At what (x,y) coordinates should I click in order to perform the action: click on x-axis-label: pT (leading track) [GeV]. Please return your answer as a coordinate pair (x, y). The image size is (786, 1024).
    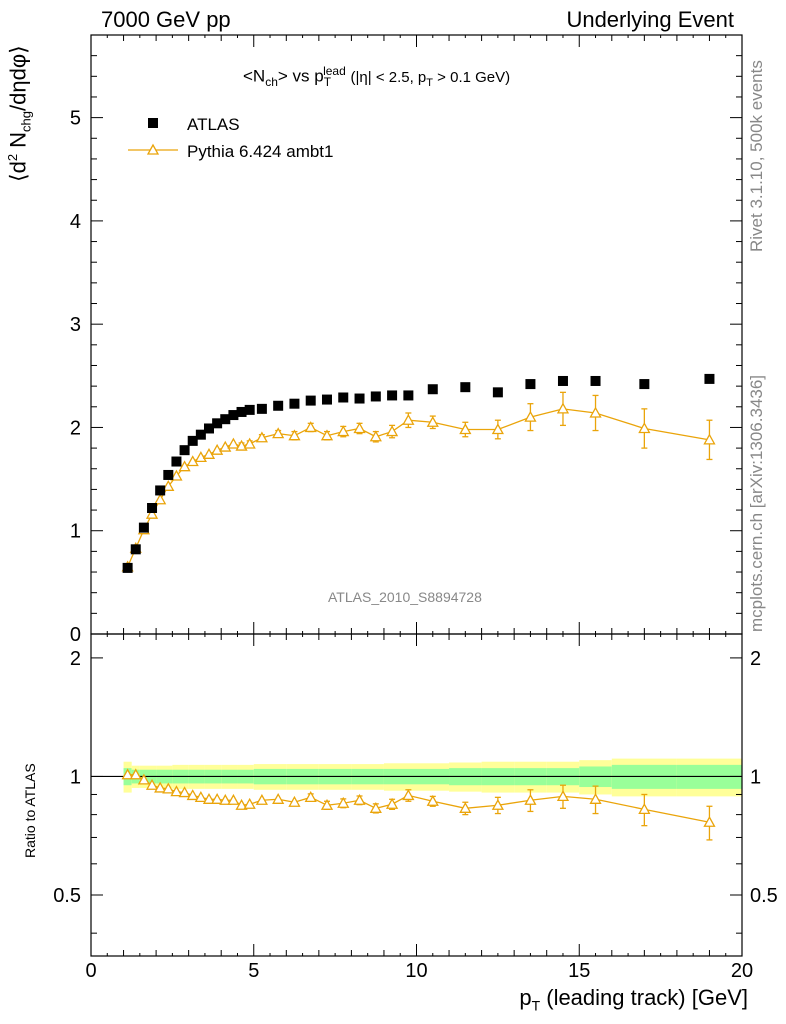
    Looking at the image, I should click on (633, 999).